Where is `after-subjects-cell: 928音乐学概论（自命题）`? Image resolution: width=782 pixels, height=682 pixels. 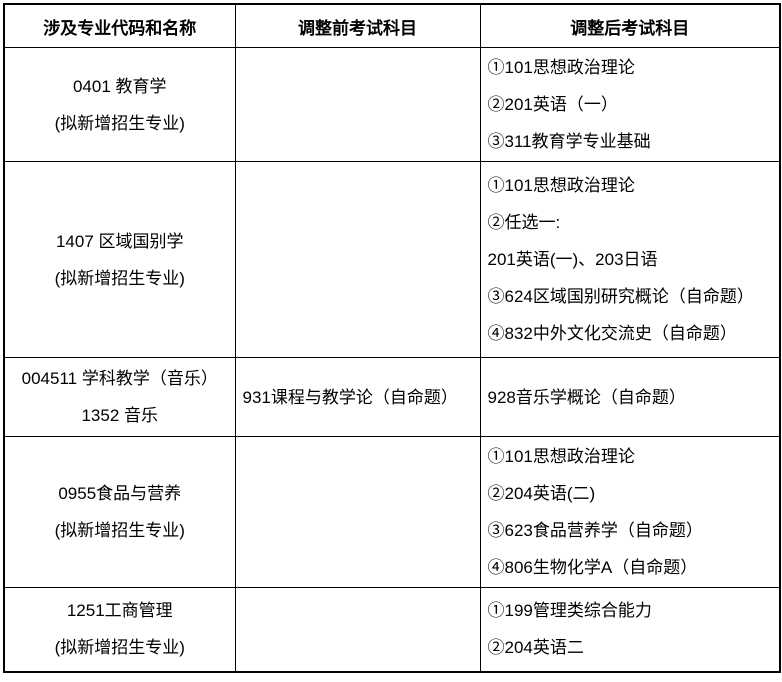 after-subjects-cell: 928音乐学概论（自命题） is located at coordinates (630, 397).